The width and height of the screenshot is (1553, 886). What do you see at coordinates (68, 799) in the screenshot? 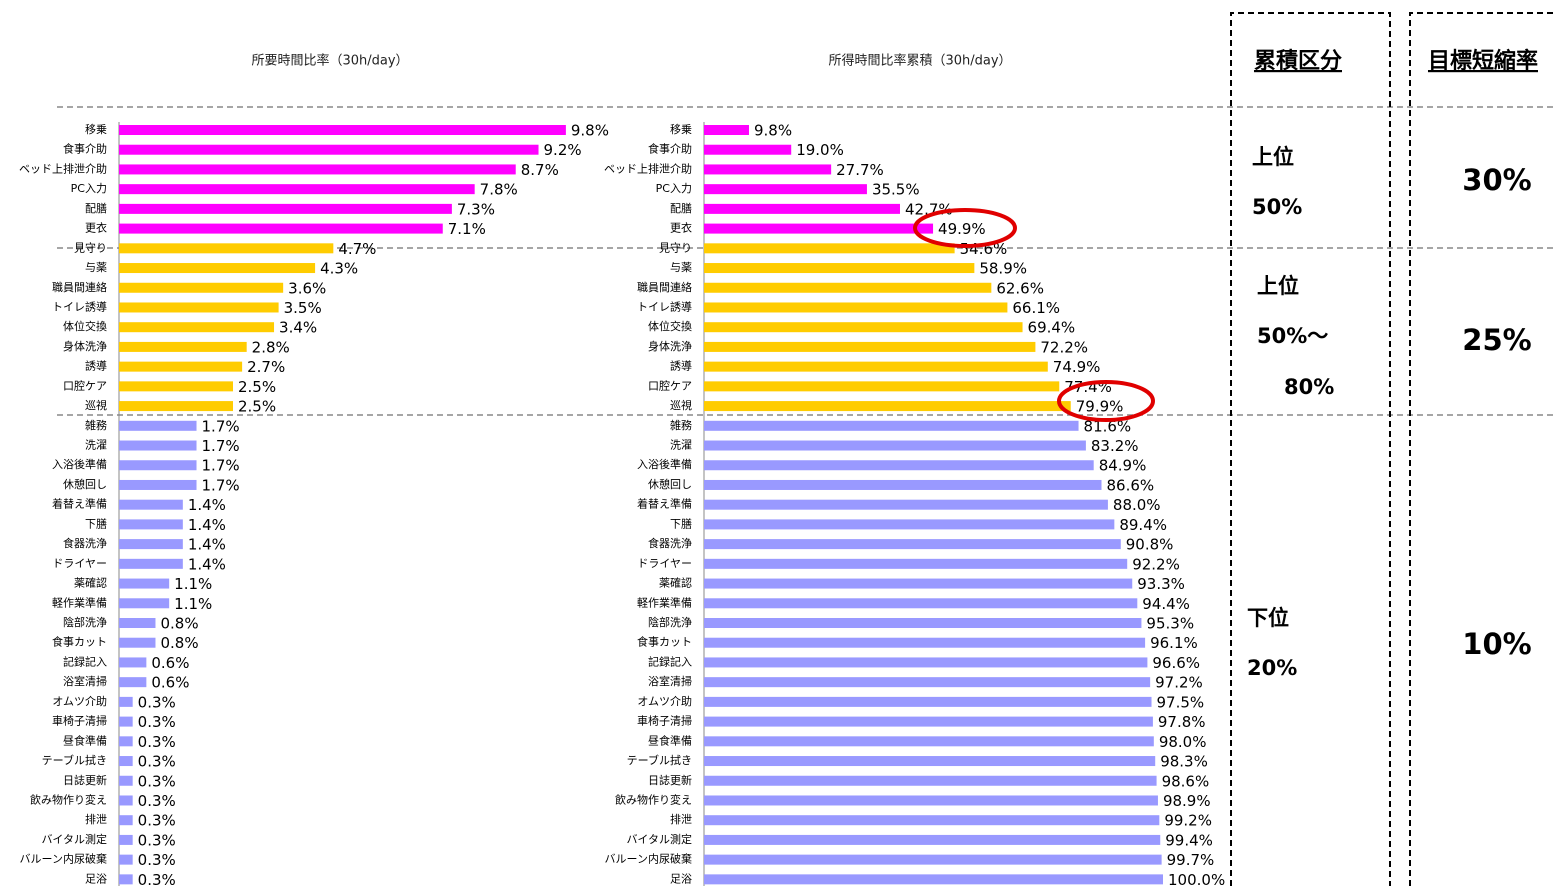
I see `category-label: 飲み物作り変え` at bounding box center [68, 799].